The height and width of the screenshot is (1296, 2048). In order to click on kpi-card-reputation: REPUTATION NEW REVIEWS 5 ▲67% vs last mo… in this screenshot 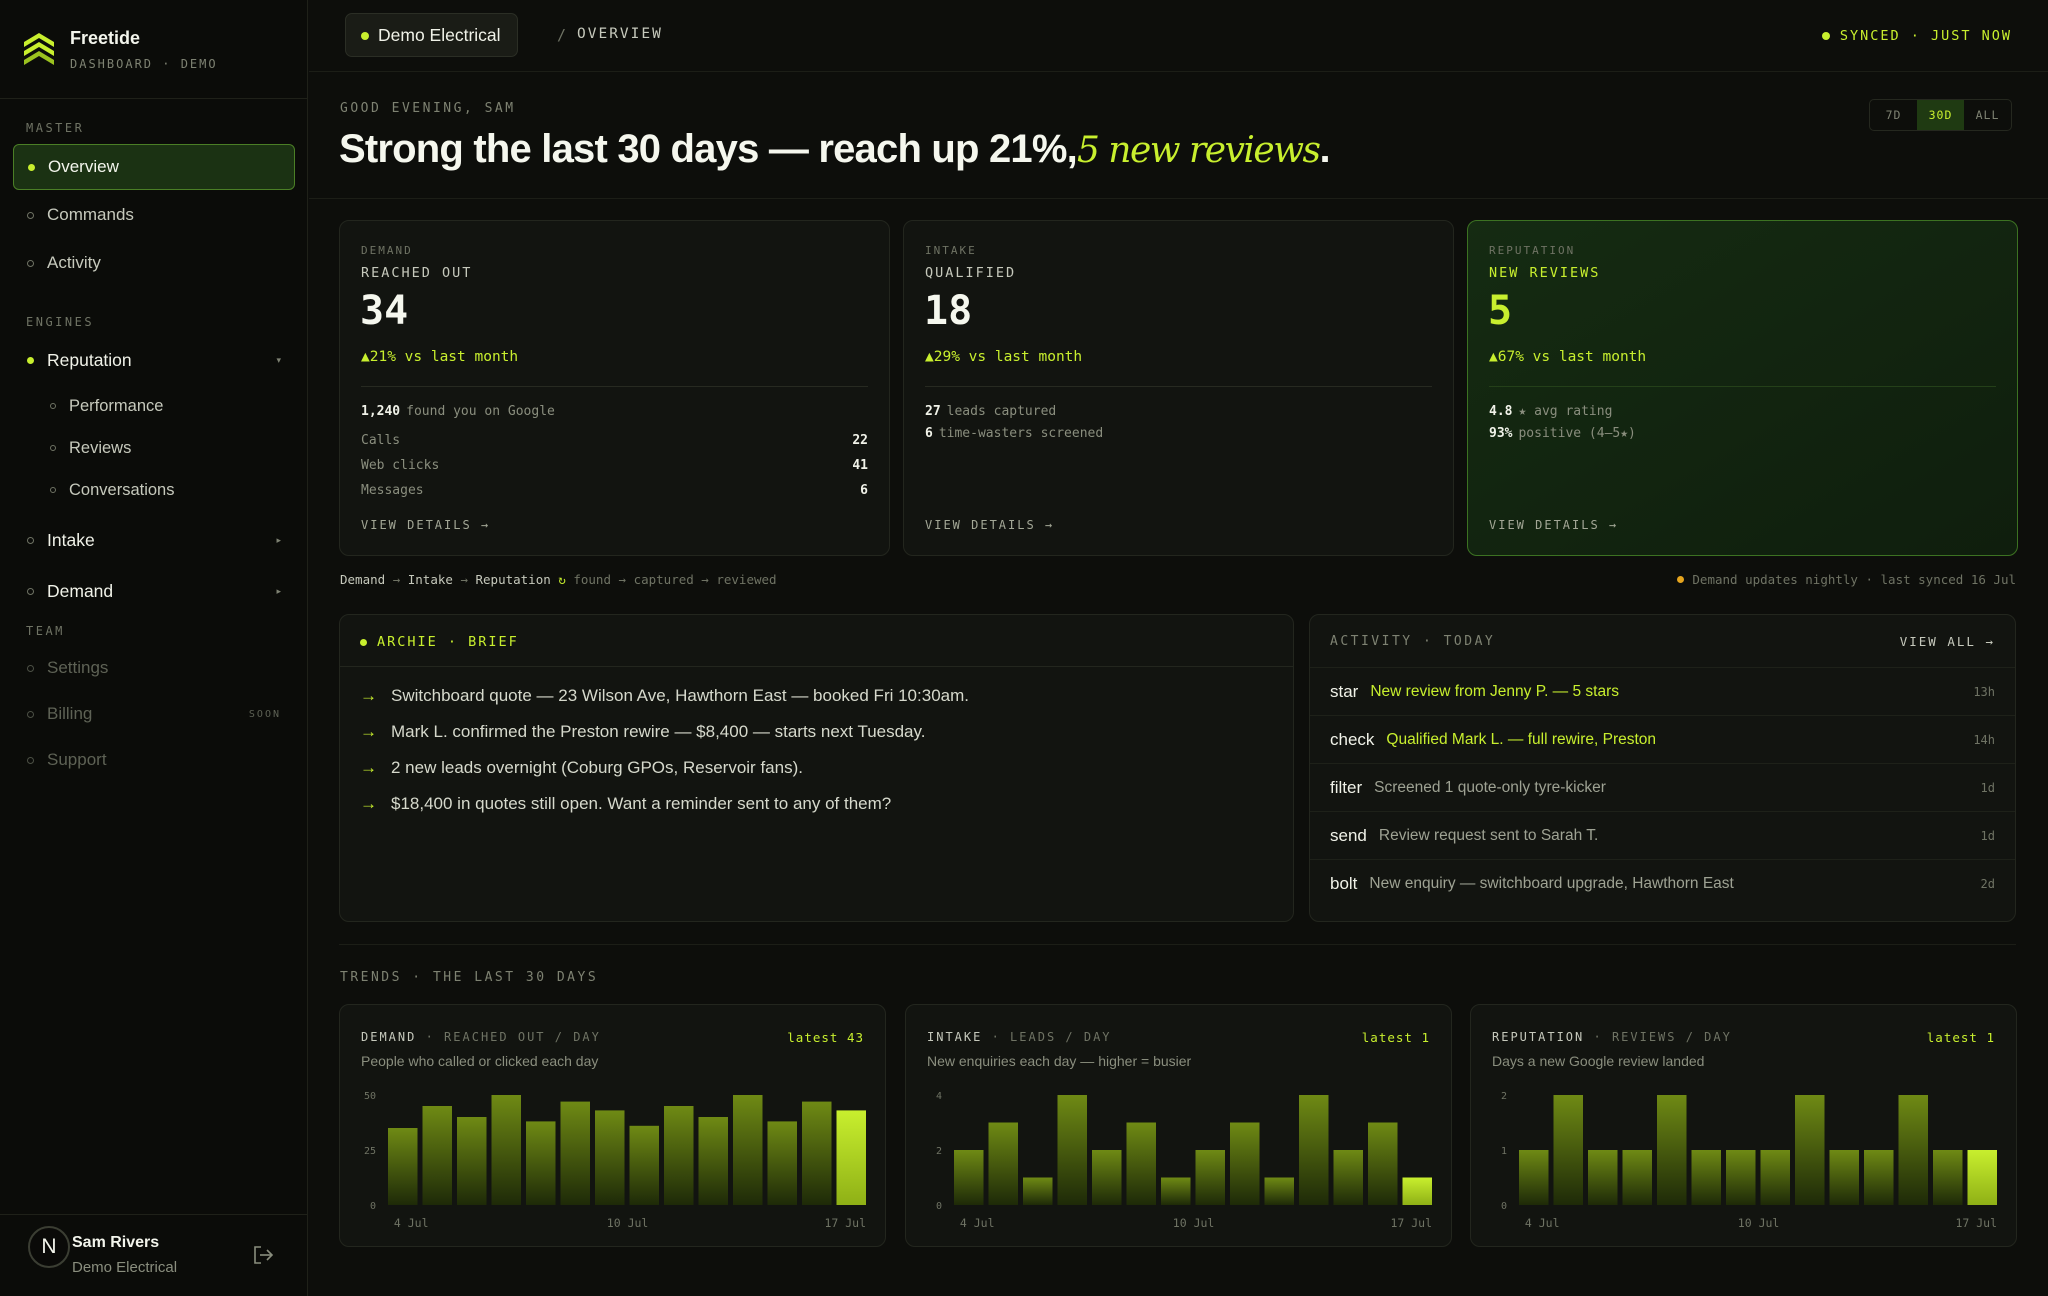, I will do `click(1742, 388)`.